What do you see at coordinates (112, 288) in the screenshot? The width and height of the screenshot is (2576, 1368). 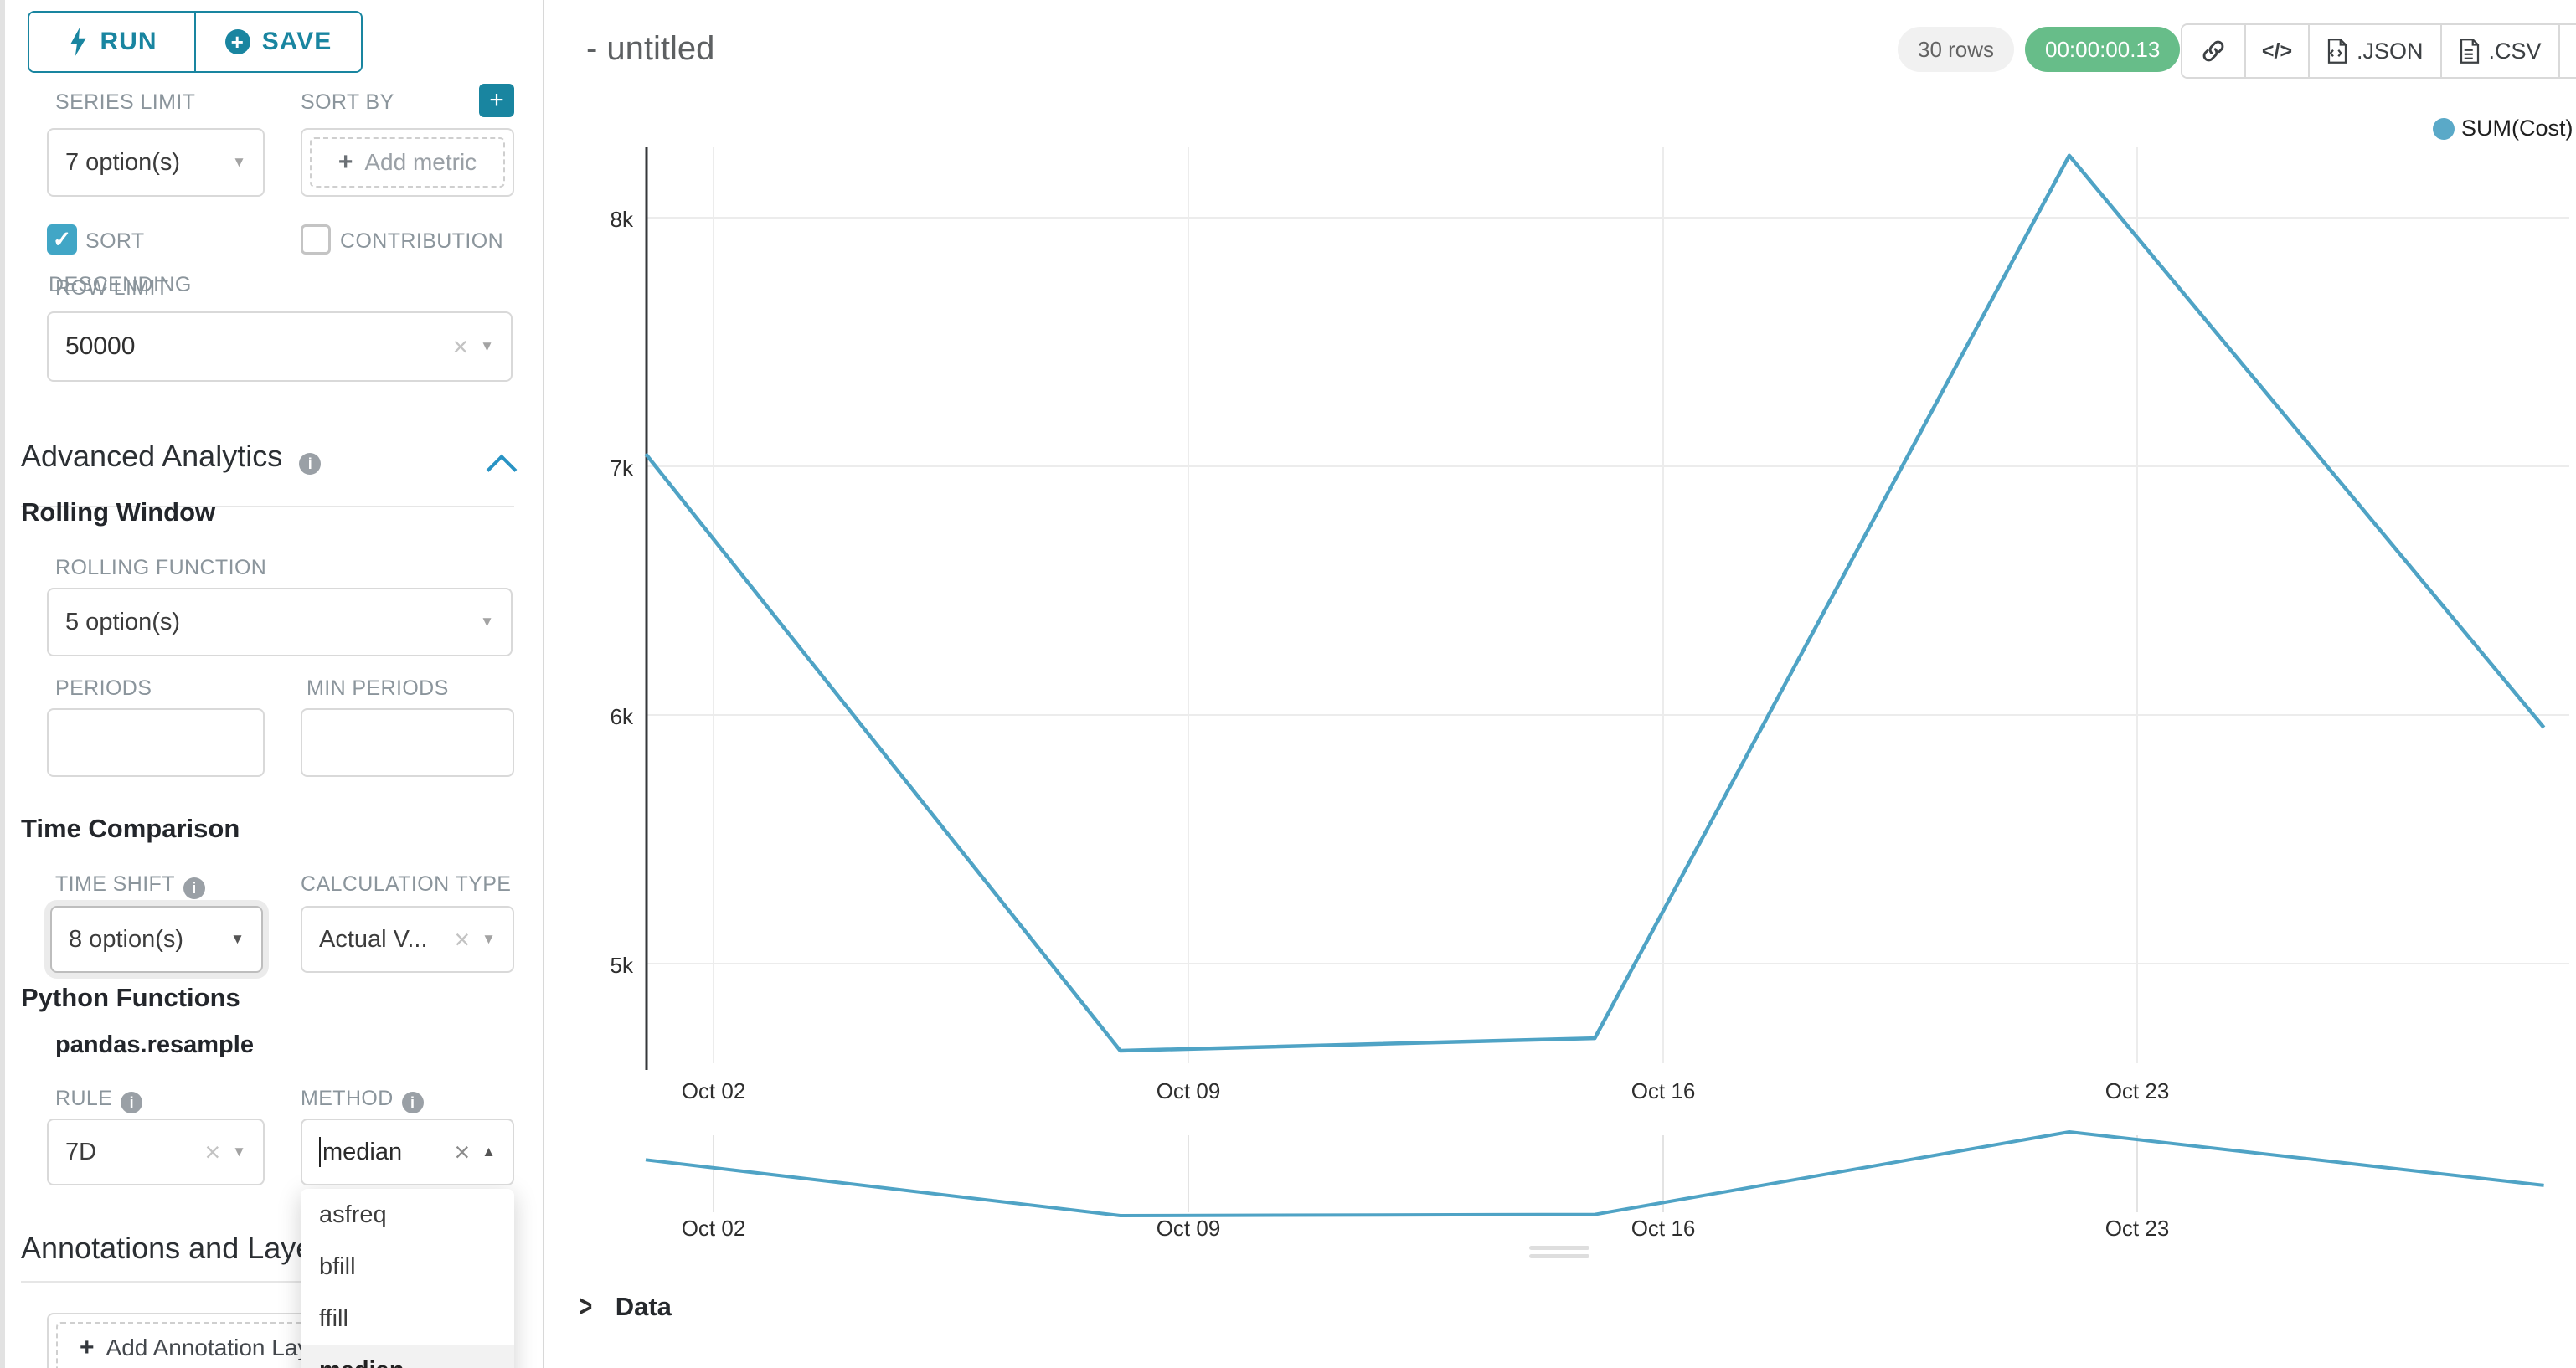 I see `row-limit-label: ROW LIMIT` at bounding box center [112, 288].